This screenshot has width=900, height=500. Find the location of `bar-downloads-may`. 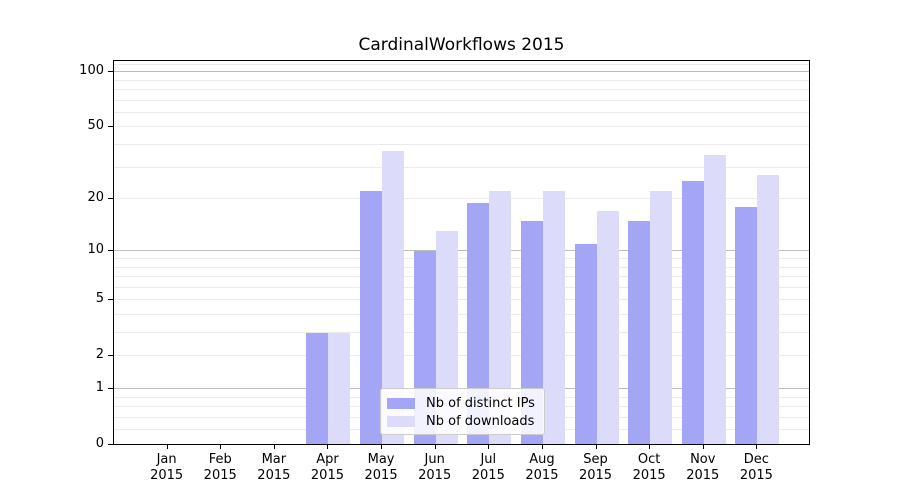

bar-downloads-may is located at coordinates (393, 297).